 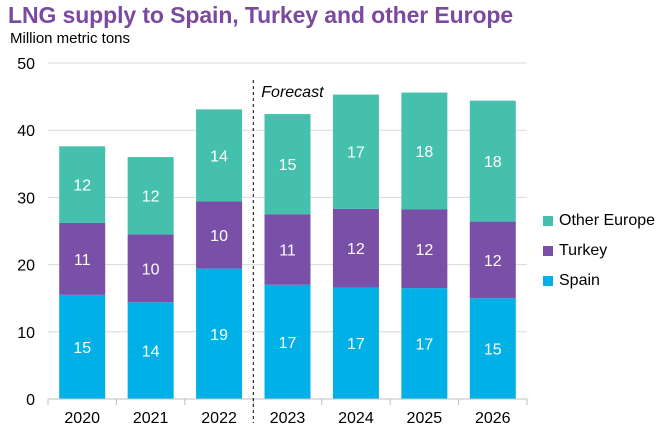 I want to click on legend-item-turkey: Turkey, so click(x=599, y=251).